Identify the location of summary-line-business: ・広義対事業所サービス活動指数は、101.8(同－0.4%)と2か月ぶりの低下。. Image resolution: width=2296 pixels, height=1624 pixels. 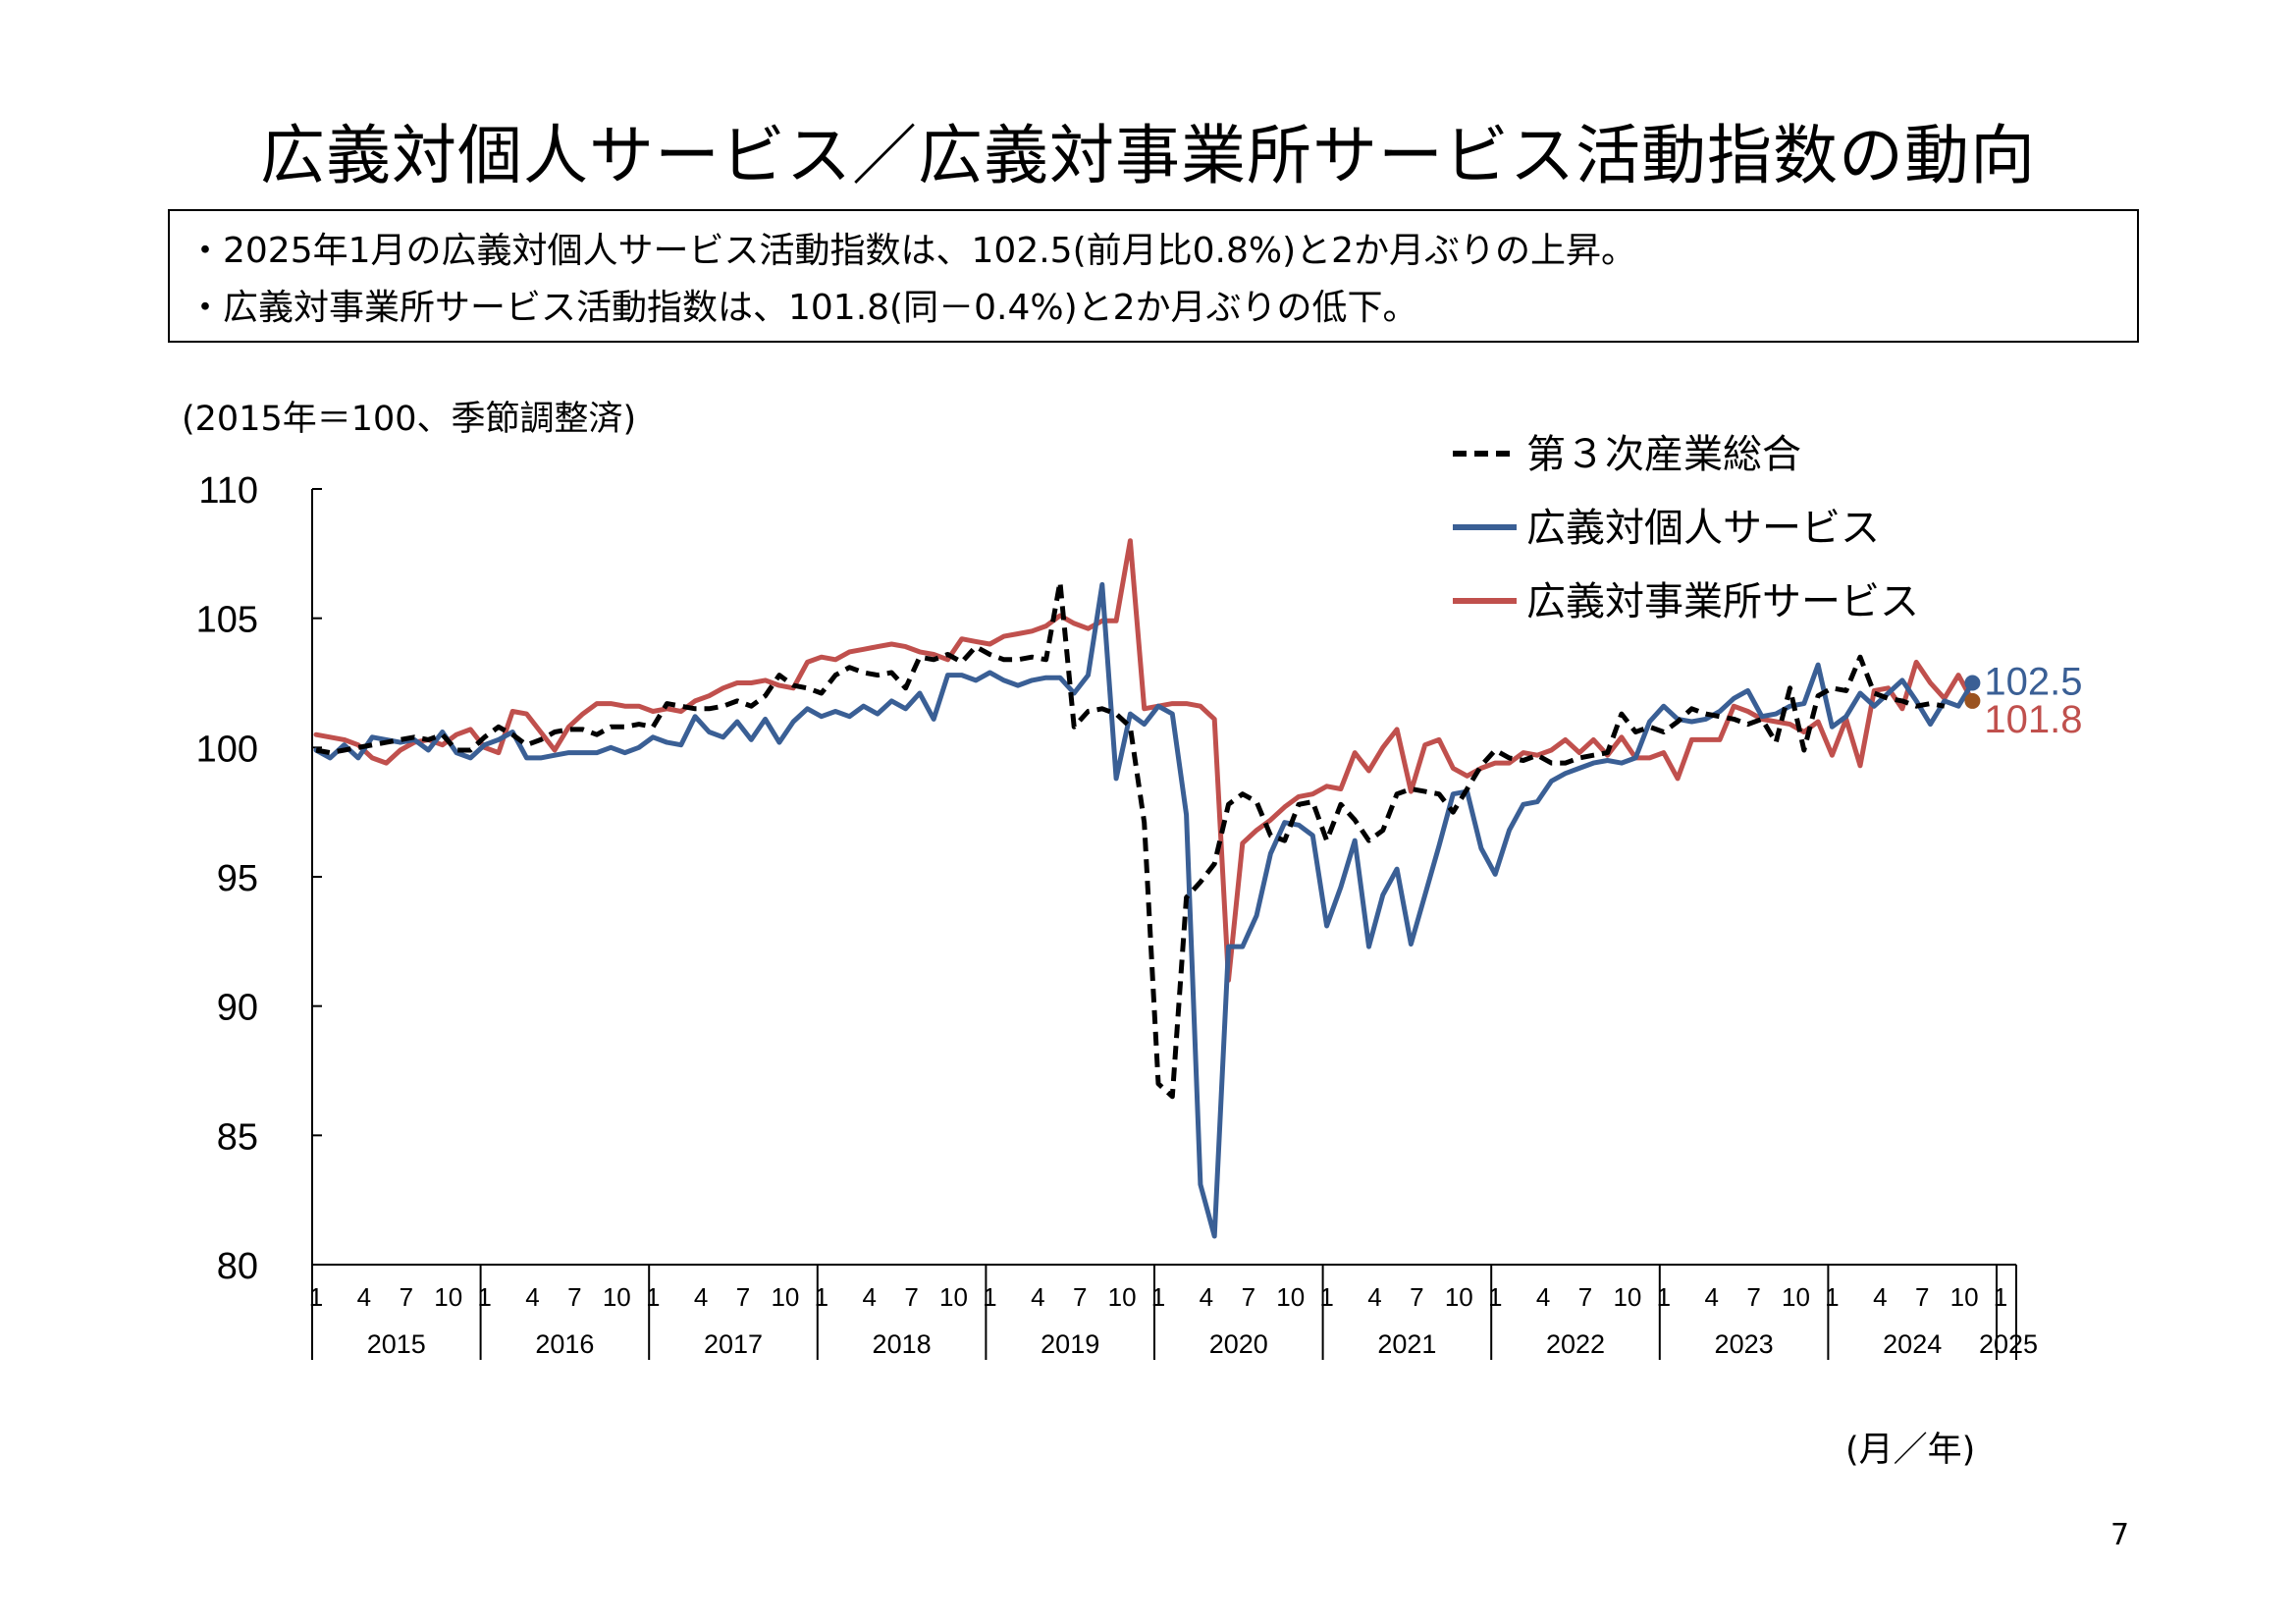
(802, 308).